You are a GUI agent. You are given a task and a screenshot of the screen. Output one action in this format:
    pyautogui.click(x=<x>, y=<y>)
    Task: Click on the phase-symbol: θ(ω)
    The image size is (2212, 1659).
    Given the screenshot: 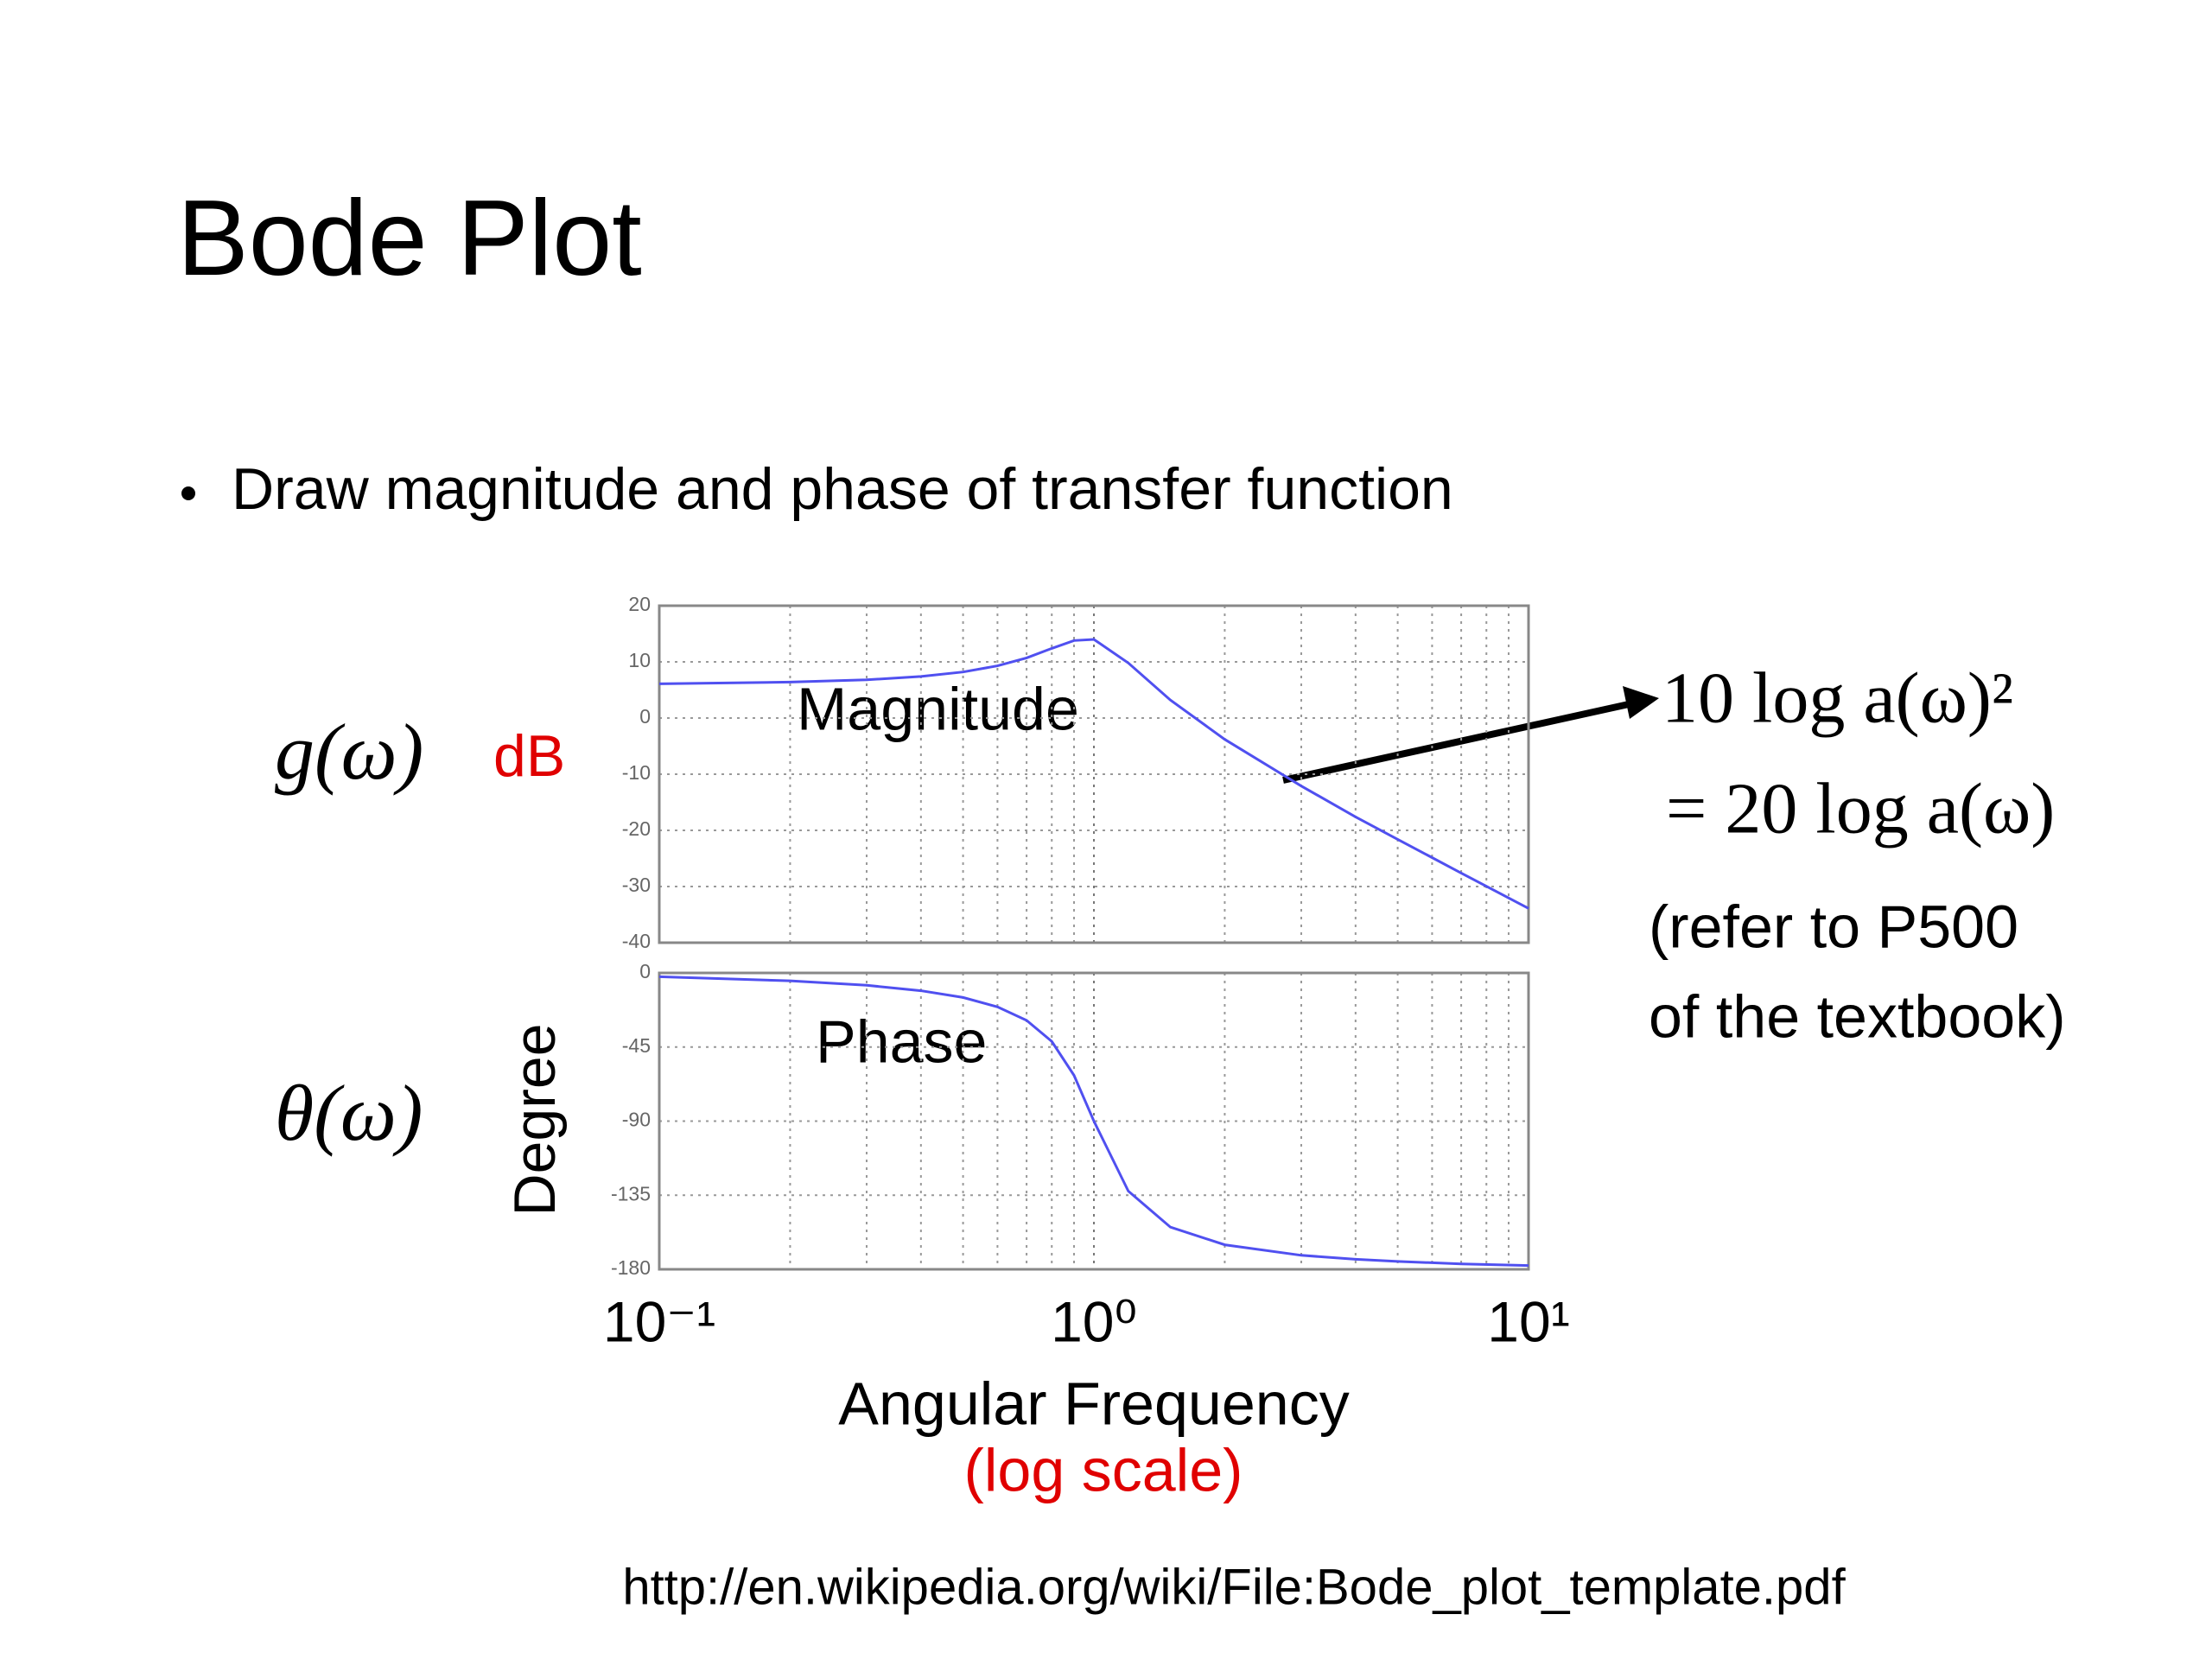 What is the action you would take?
    pyautogui.click(x=349, y=1113)
    